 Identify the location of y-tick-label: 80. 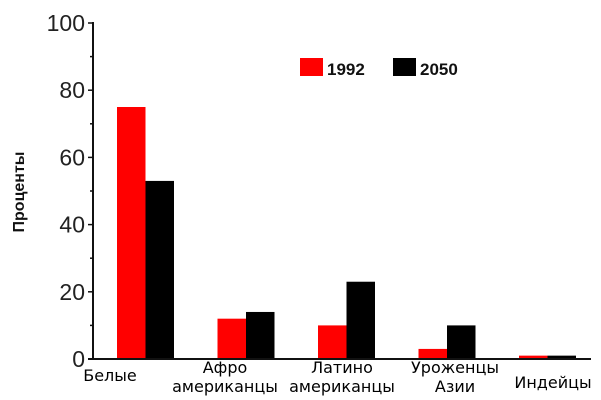
(72, 90).